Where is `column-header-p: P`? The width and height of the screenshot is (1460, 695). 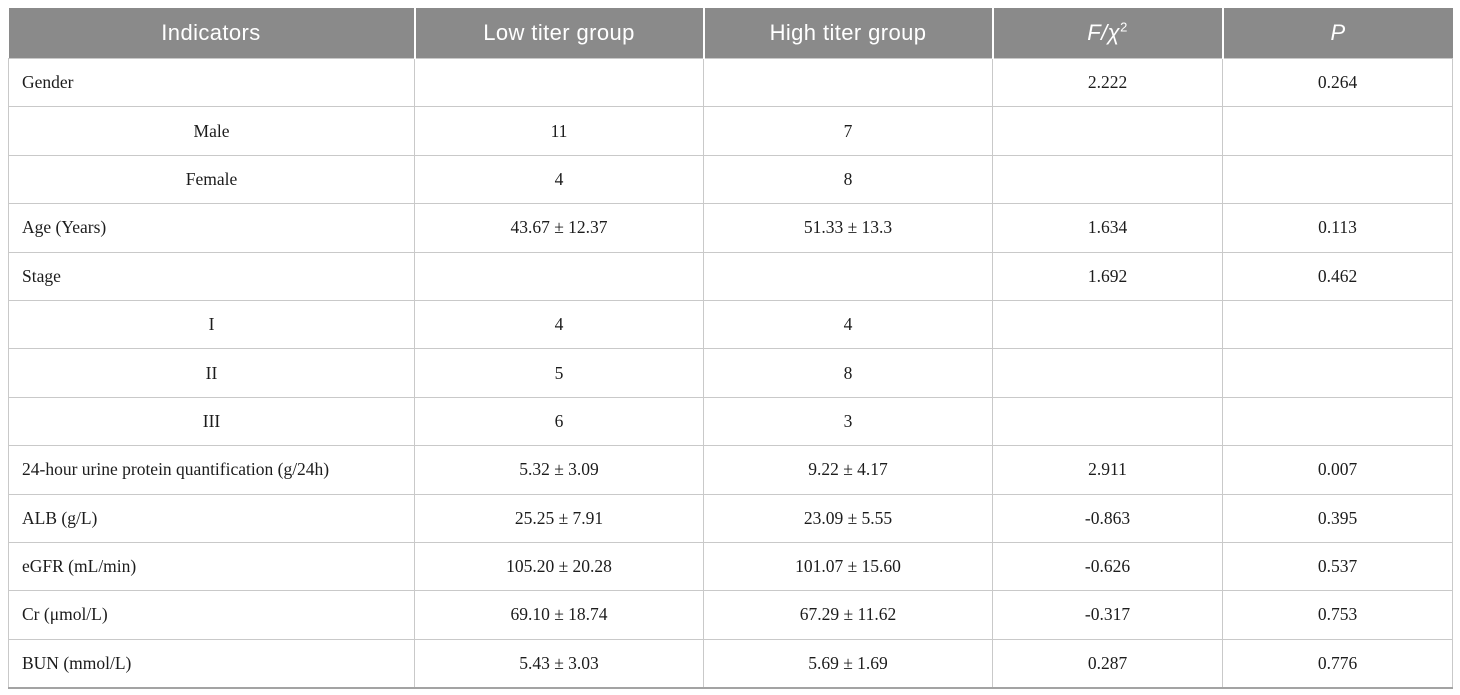
column-header-p: P is located at coordinates (1337, 33).